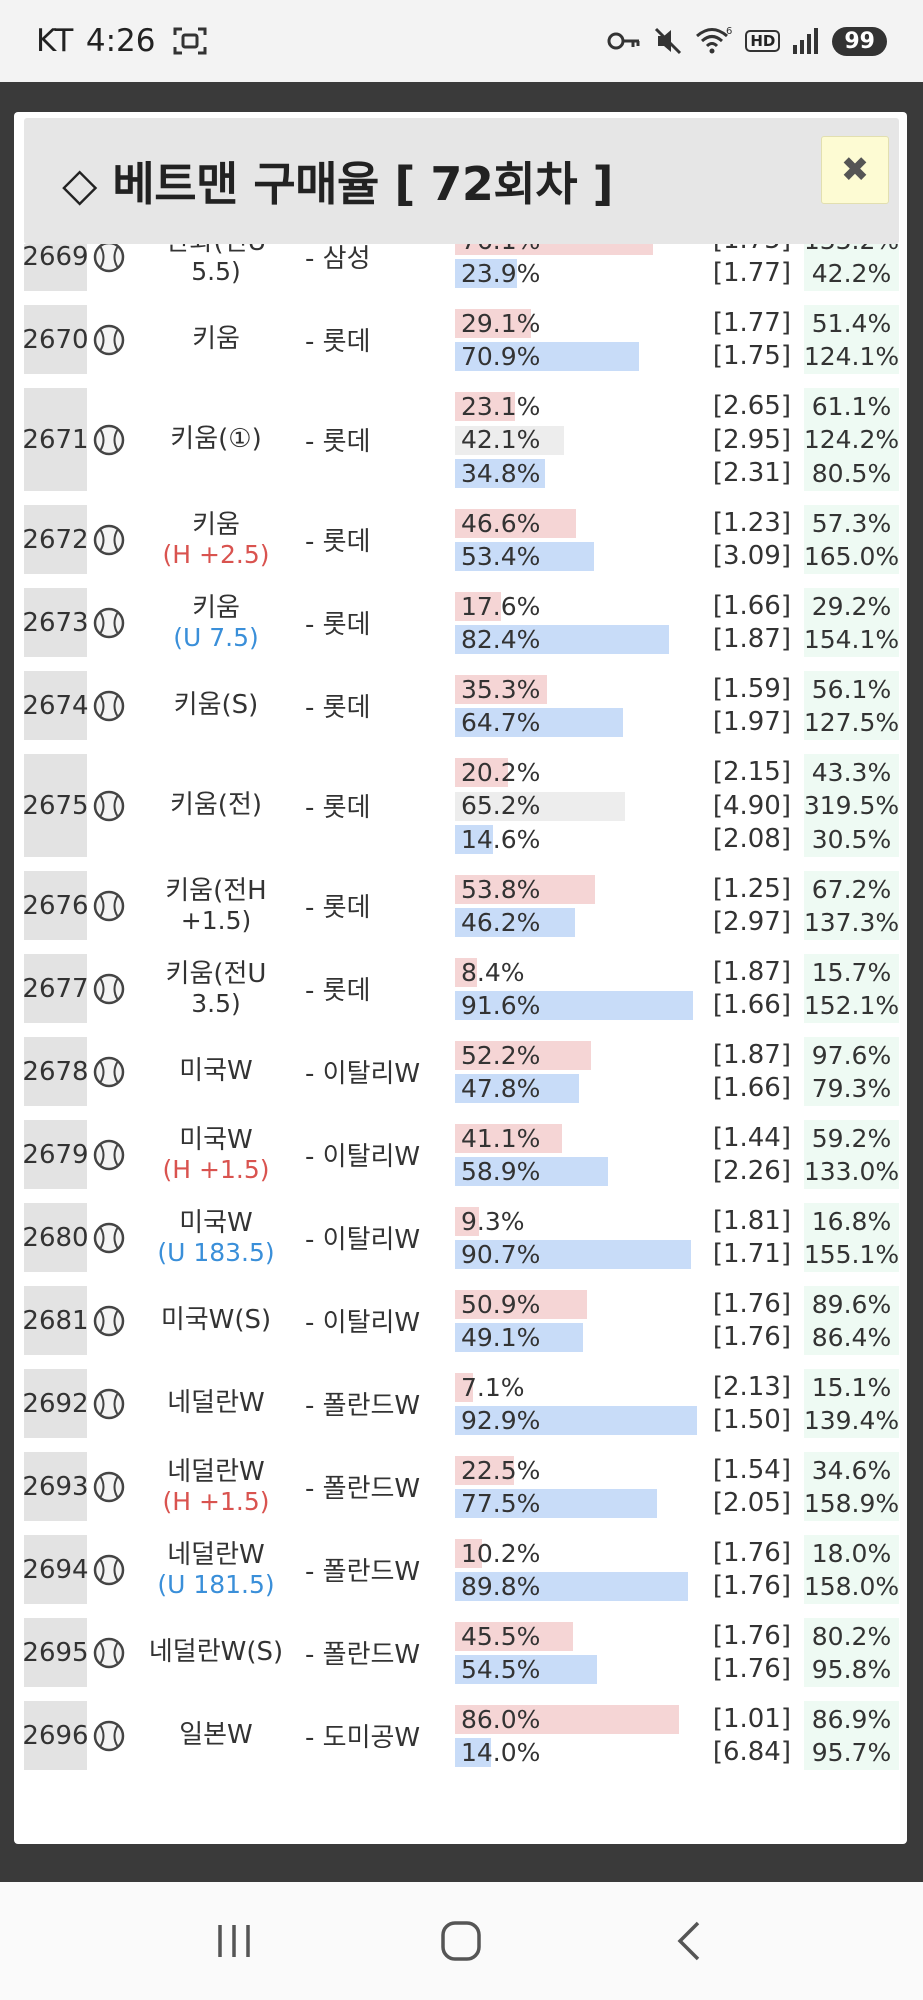 This screenshot has width=923, height=2000. What do you see at coordinates (851, 689) in the screenshot?
I see `return-rate: 56.1%` at bounding box center [851, 689].